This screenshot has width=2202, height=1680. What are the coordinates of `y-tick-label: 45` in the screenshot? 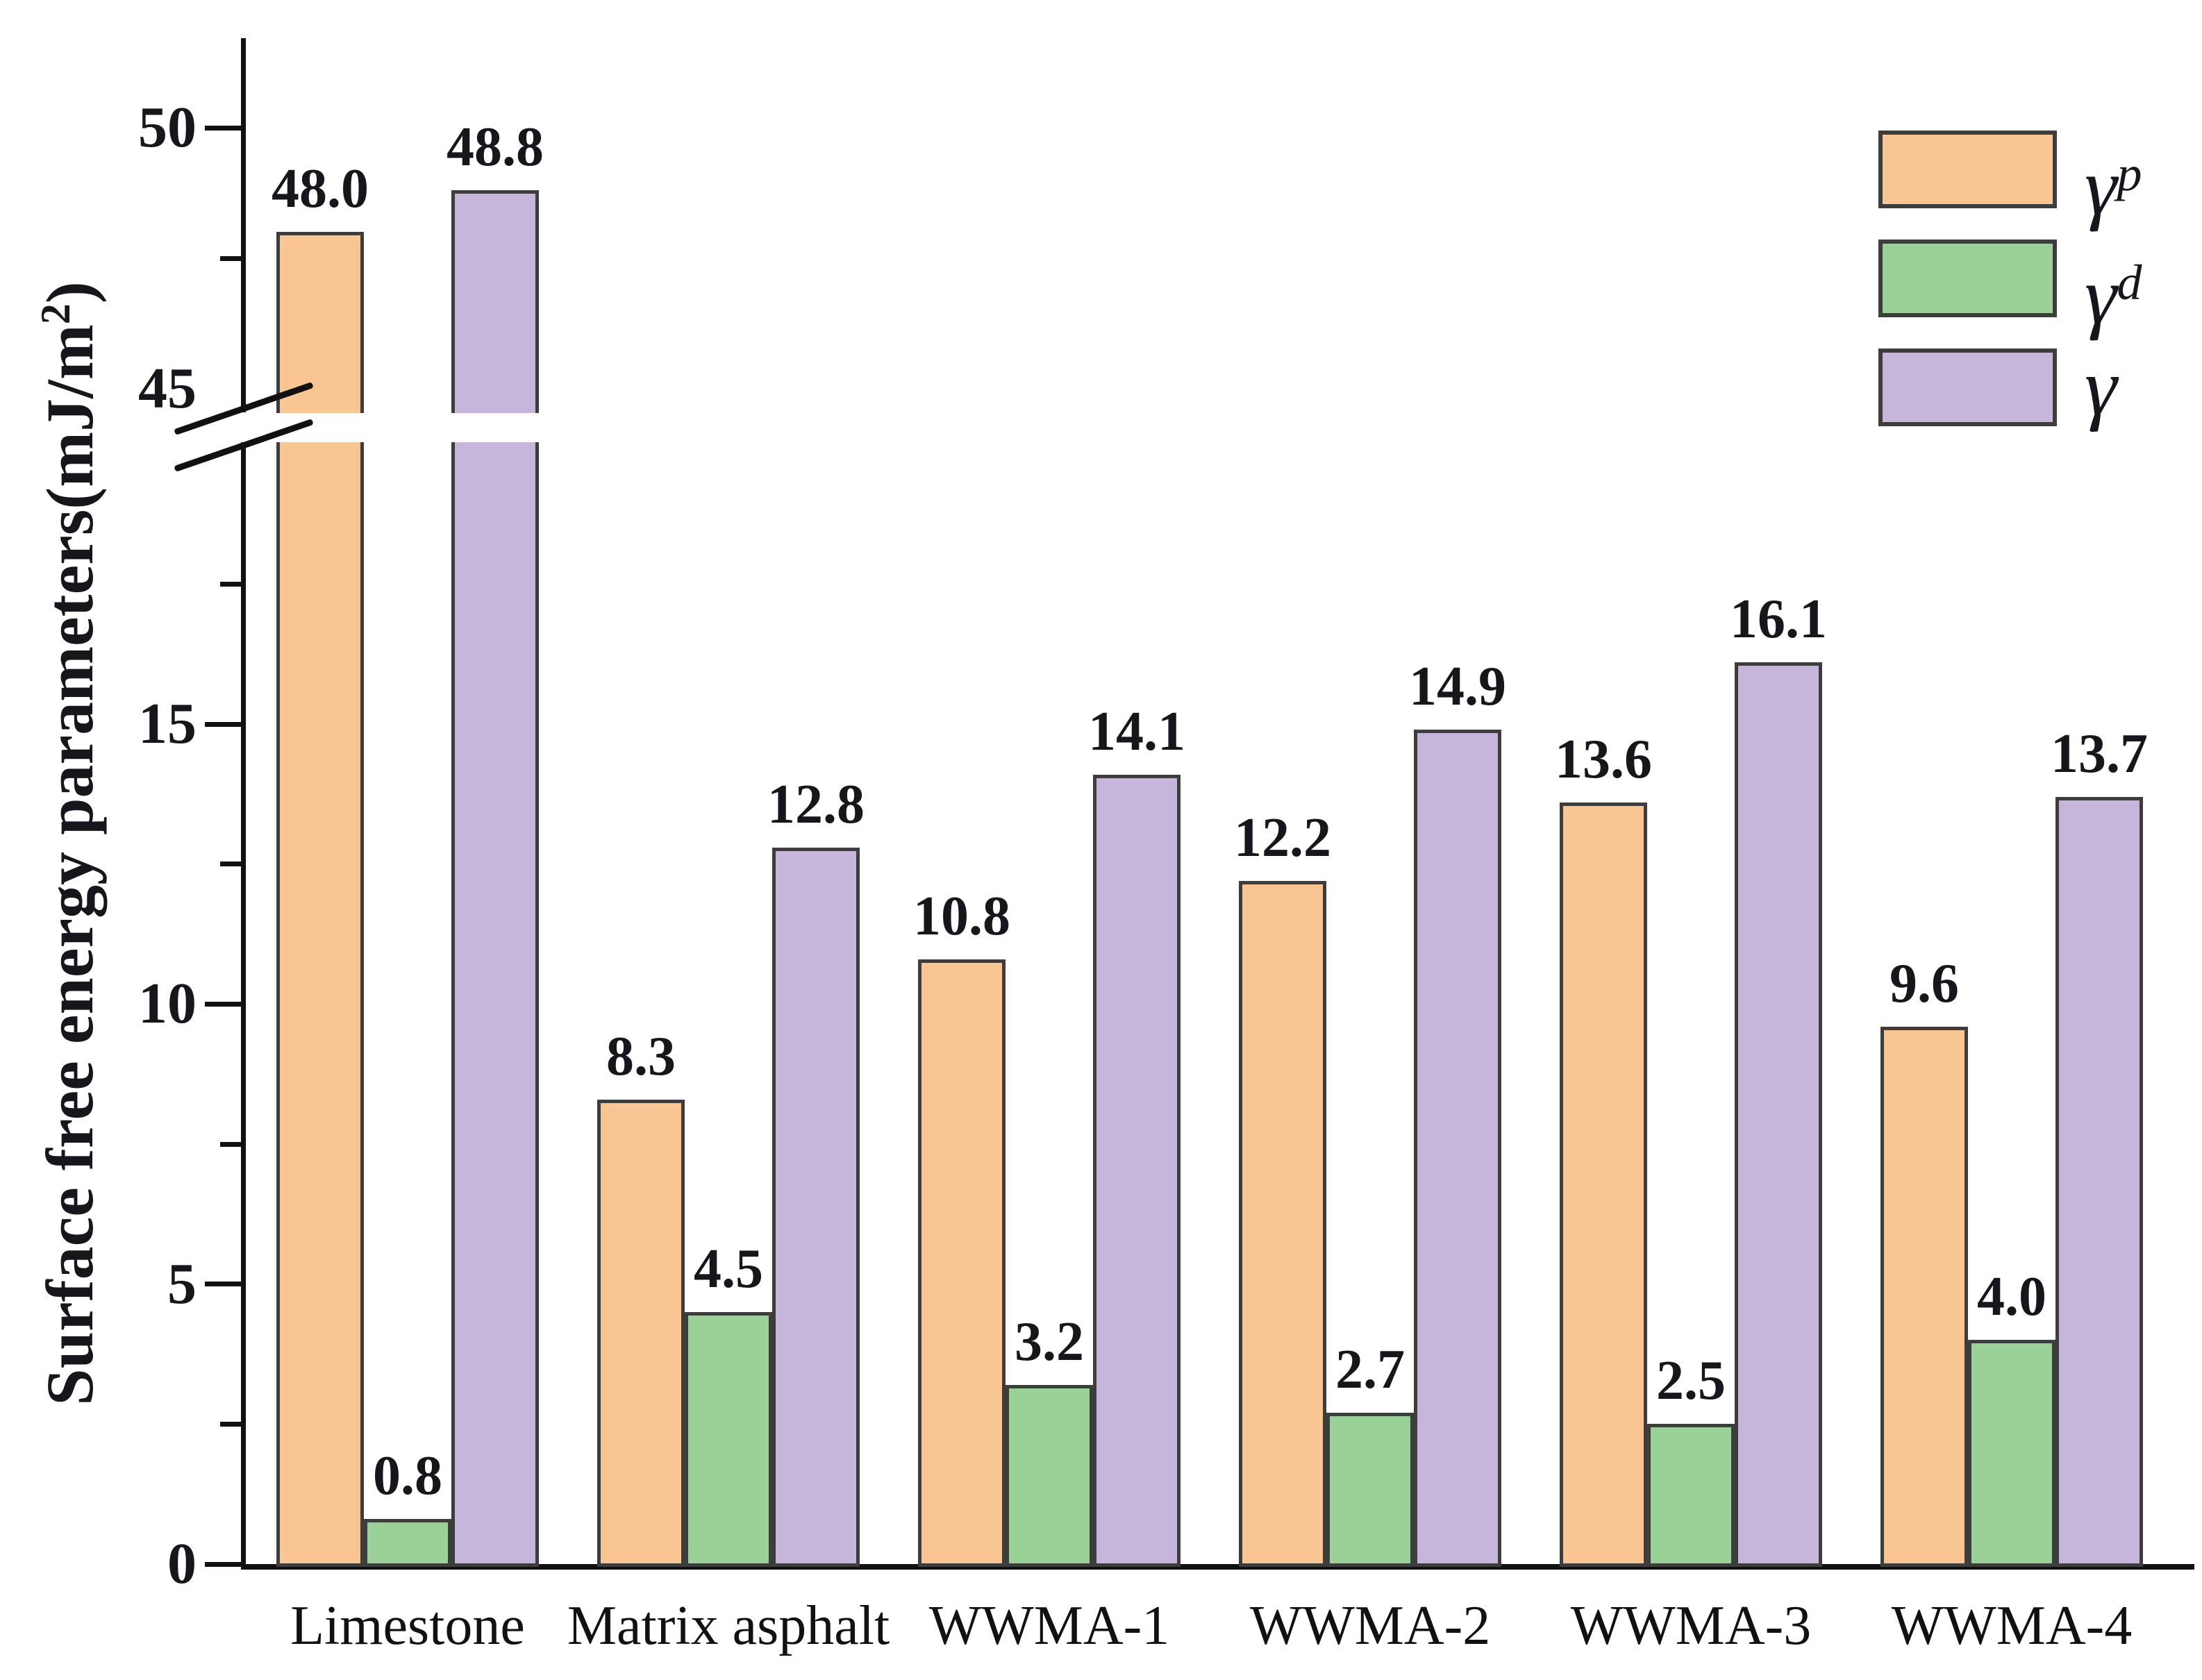 It's located at (167, 388).